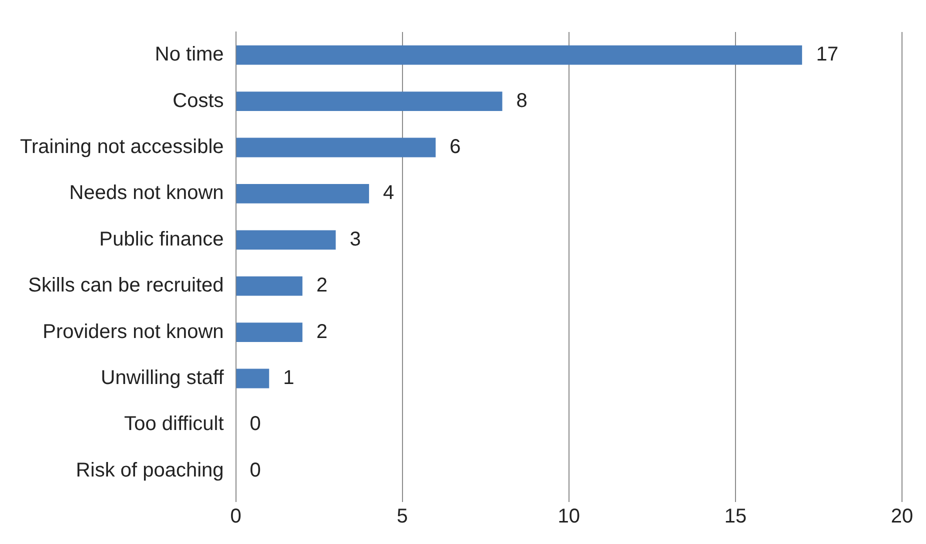 The width and height of the screenshot is (926, 544). What do you see at coordinates (162, 378) in the screenshot?
I see `y-tick-label: Unwilling staff` at bounding box center [162, 378].